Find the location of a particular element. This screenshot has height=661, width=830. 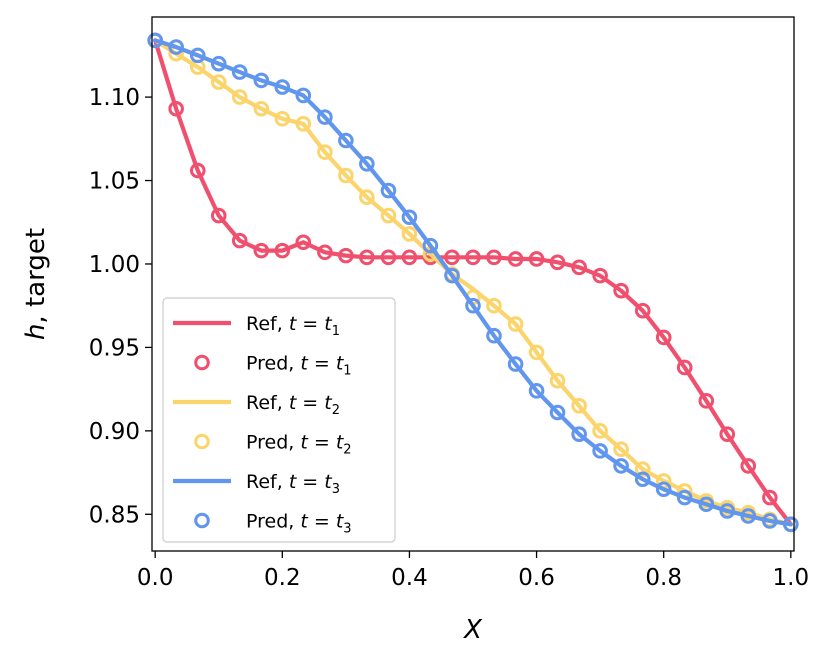

y-tick-label: 0.85 is located at coordinates (114, 515).